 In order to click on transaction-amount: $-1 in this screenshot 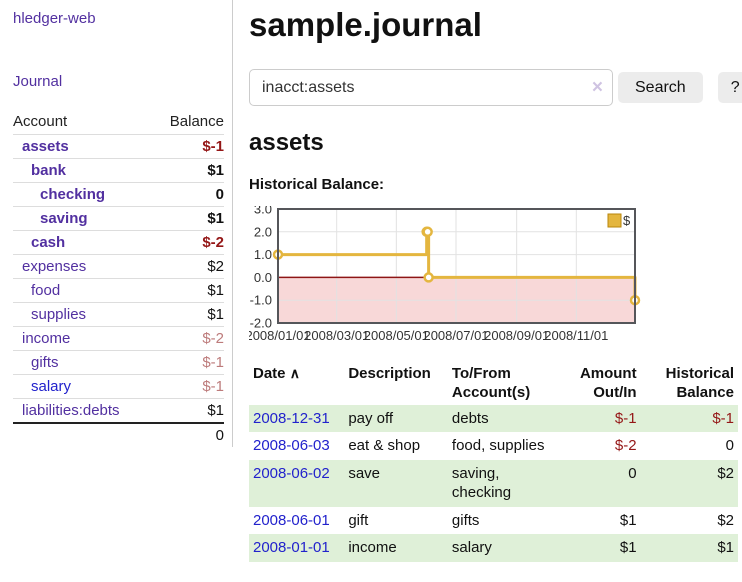, I will do `click(625, 418)`.